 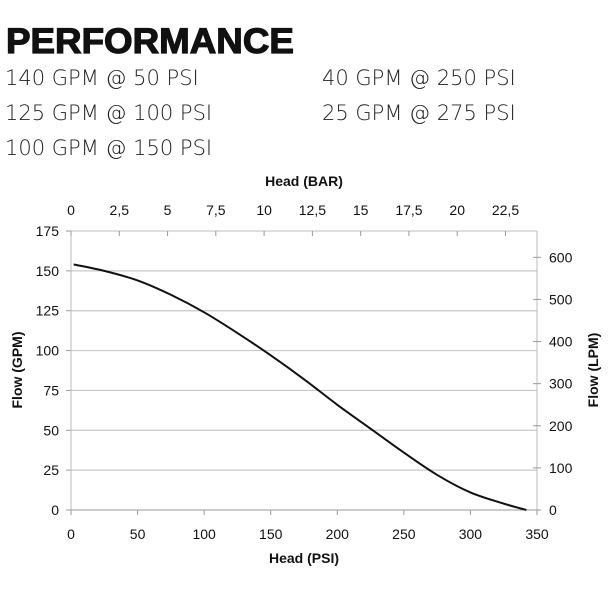 What do you see at coordinates (593, 370) in the screenshot?
I see `y2-axis-title: Flow (LPM)` at bounding box center [593, 370].